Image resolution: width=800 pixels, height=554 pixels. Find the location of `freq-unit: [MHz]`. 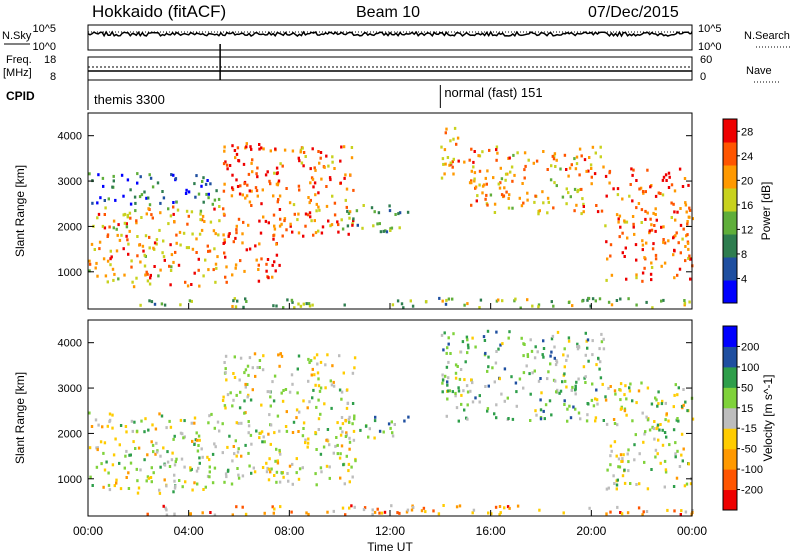

freq-unit: [MHz] is located at coordinates (17, 73).